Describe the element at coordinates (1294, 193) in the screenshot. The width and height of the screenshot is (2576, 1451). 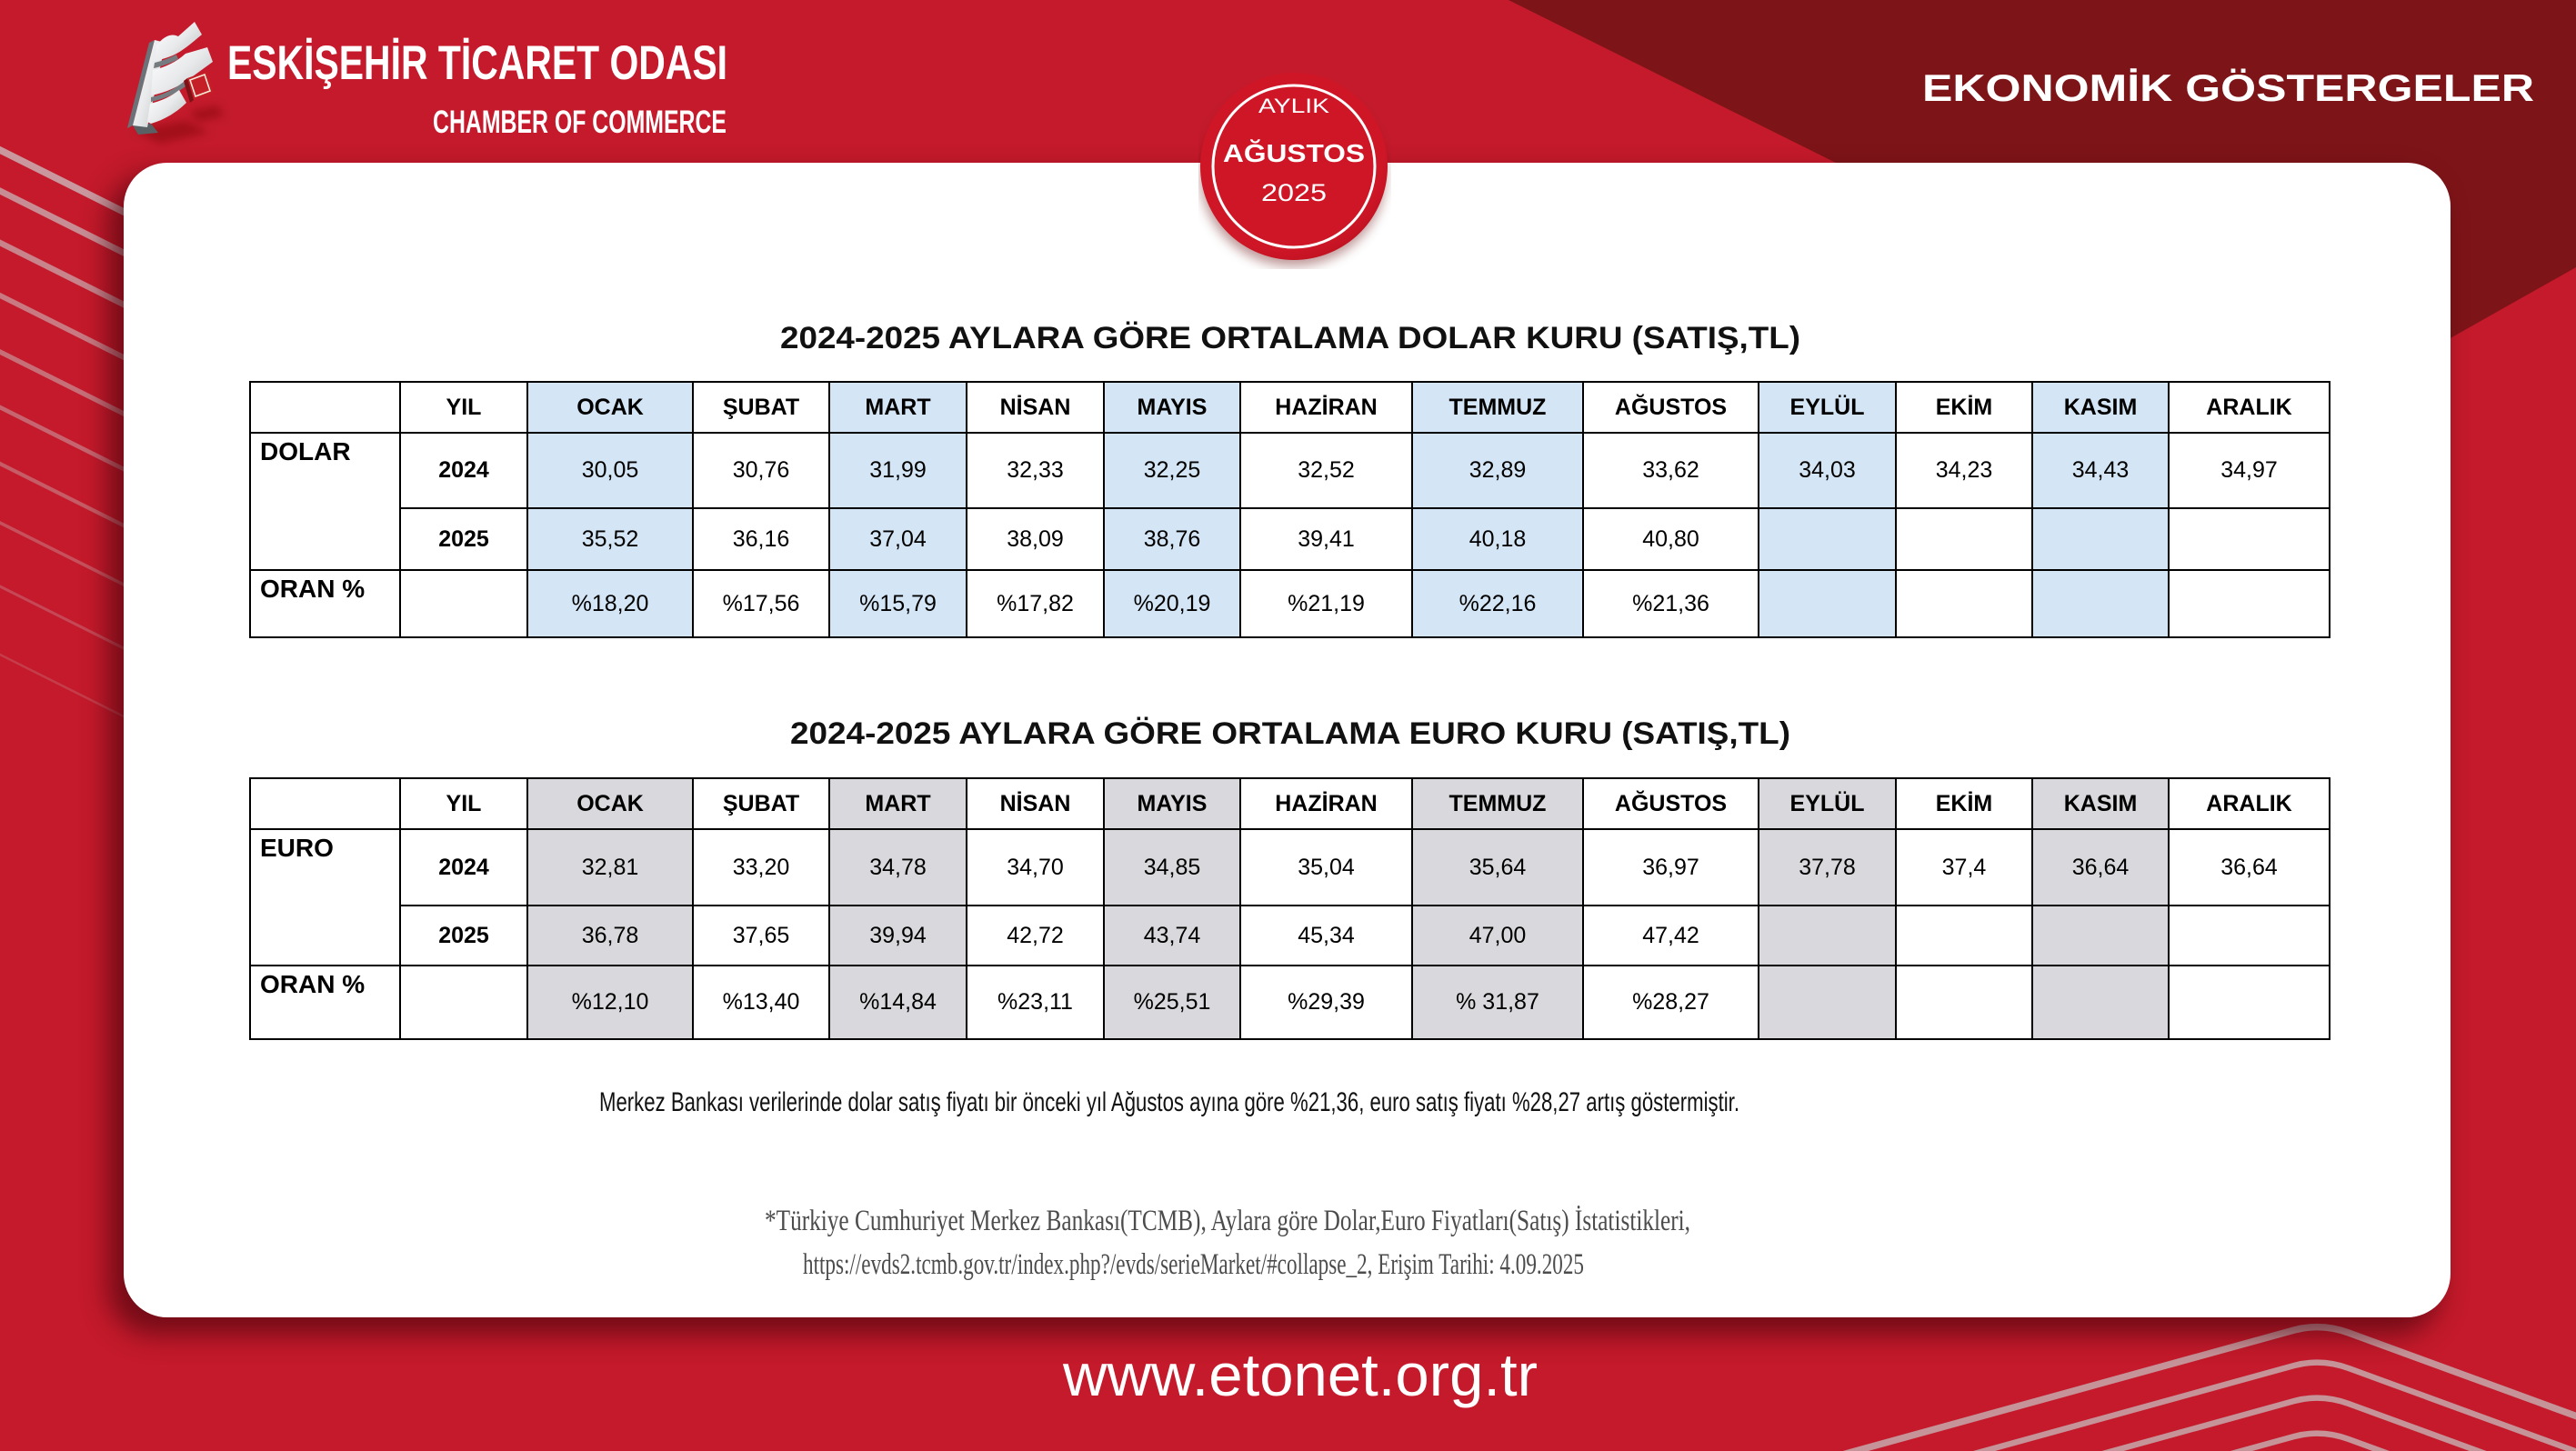
I see `svg-text: 2025` at that location.